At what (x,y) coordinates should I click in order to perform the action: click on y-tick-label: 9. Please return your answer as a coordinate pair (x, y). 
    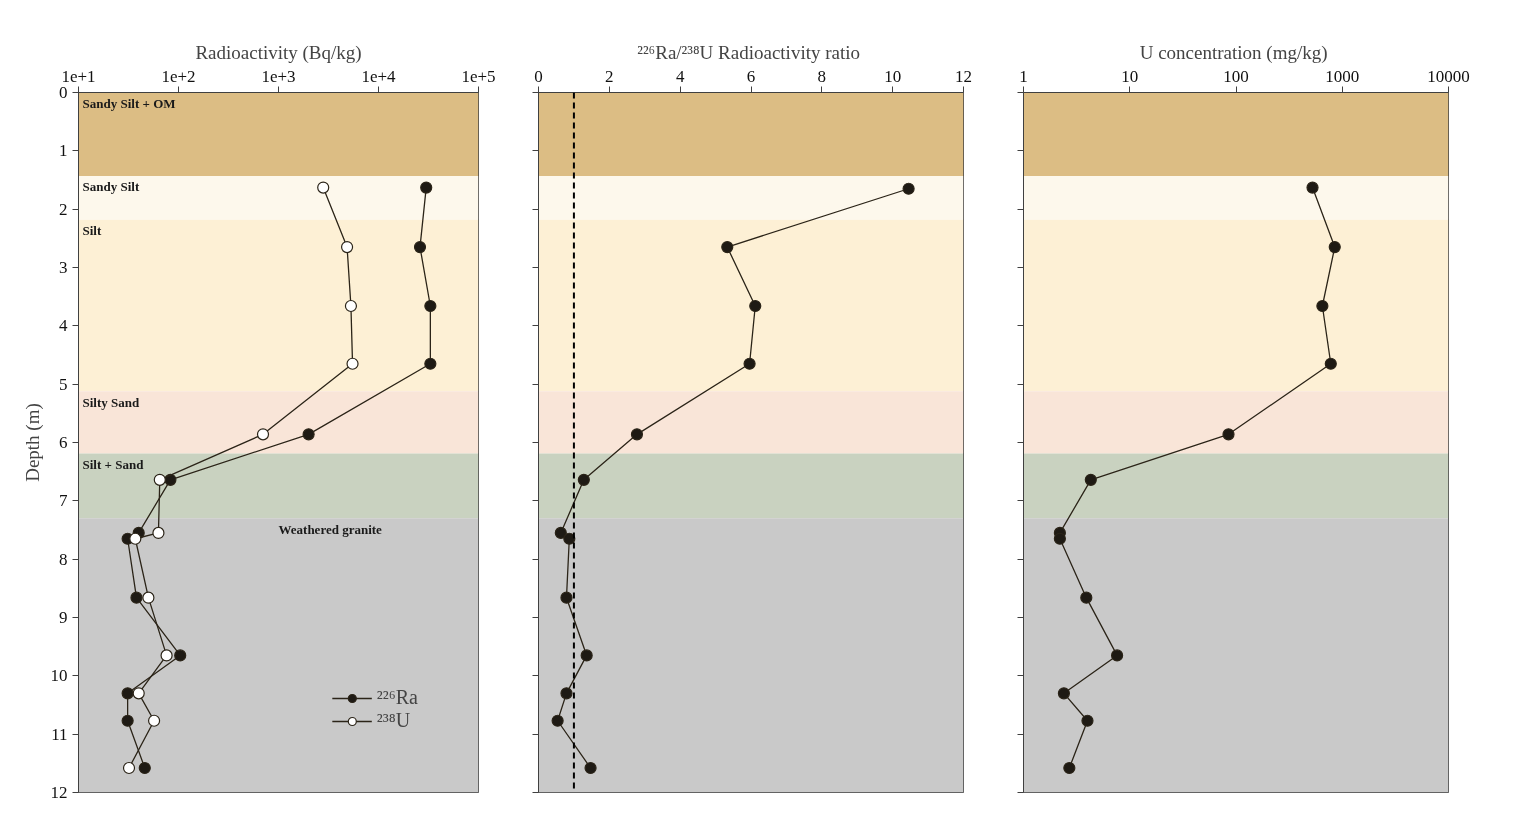
    Looking at the image, I should click on (63, 617).